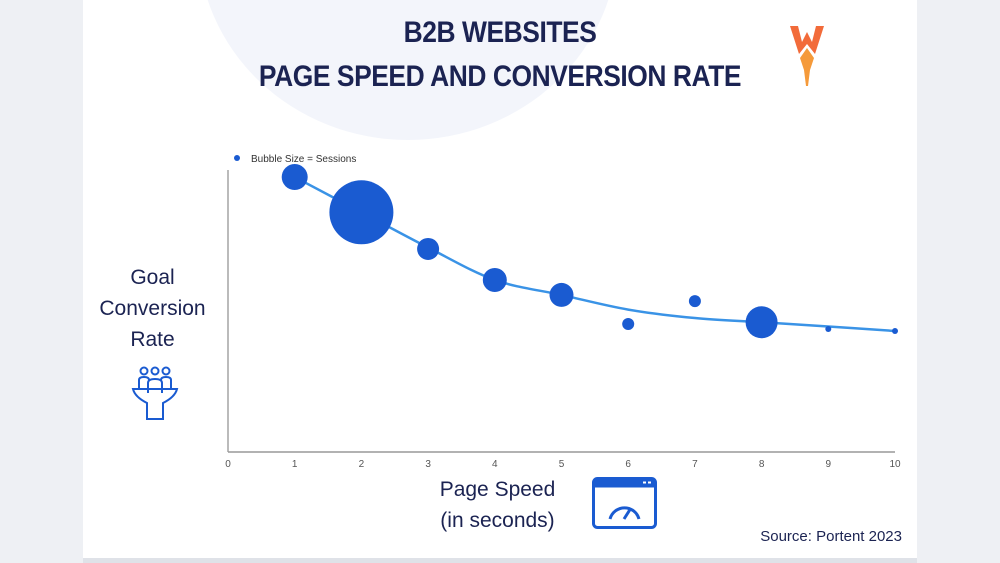 The image size is (1000, 563). Describe the element at coordinates (829, 464) in the screenshot. I see `x-tick-label: 9` at that location.